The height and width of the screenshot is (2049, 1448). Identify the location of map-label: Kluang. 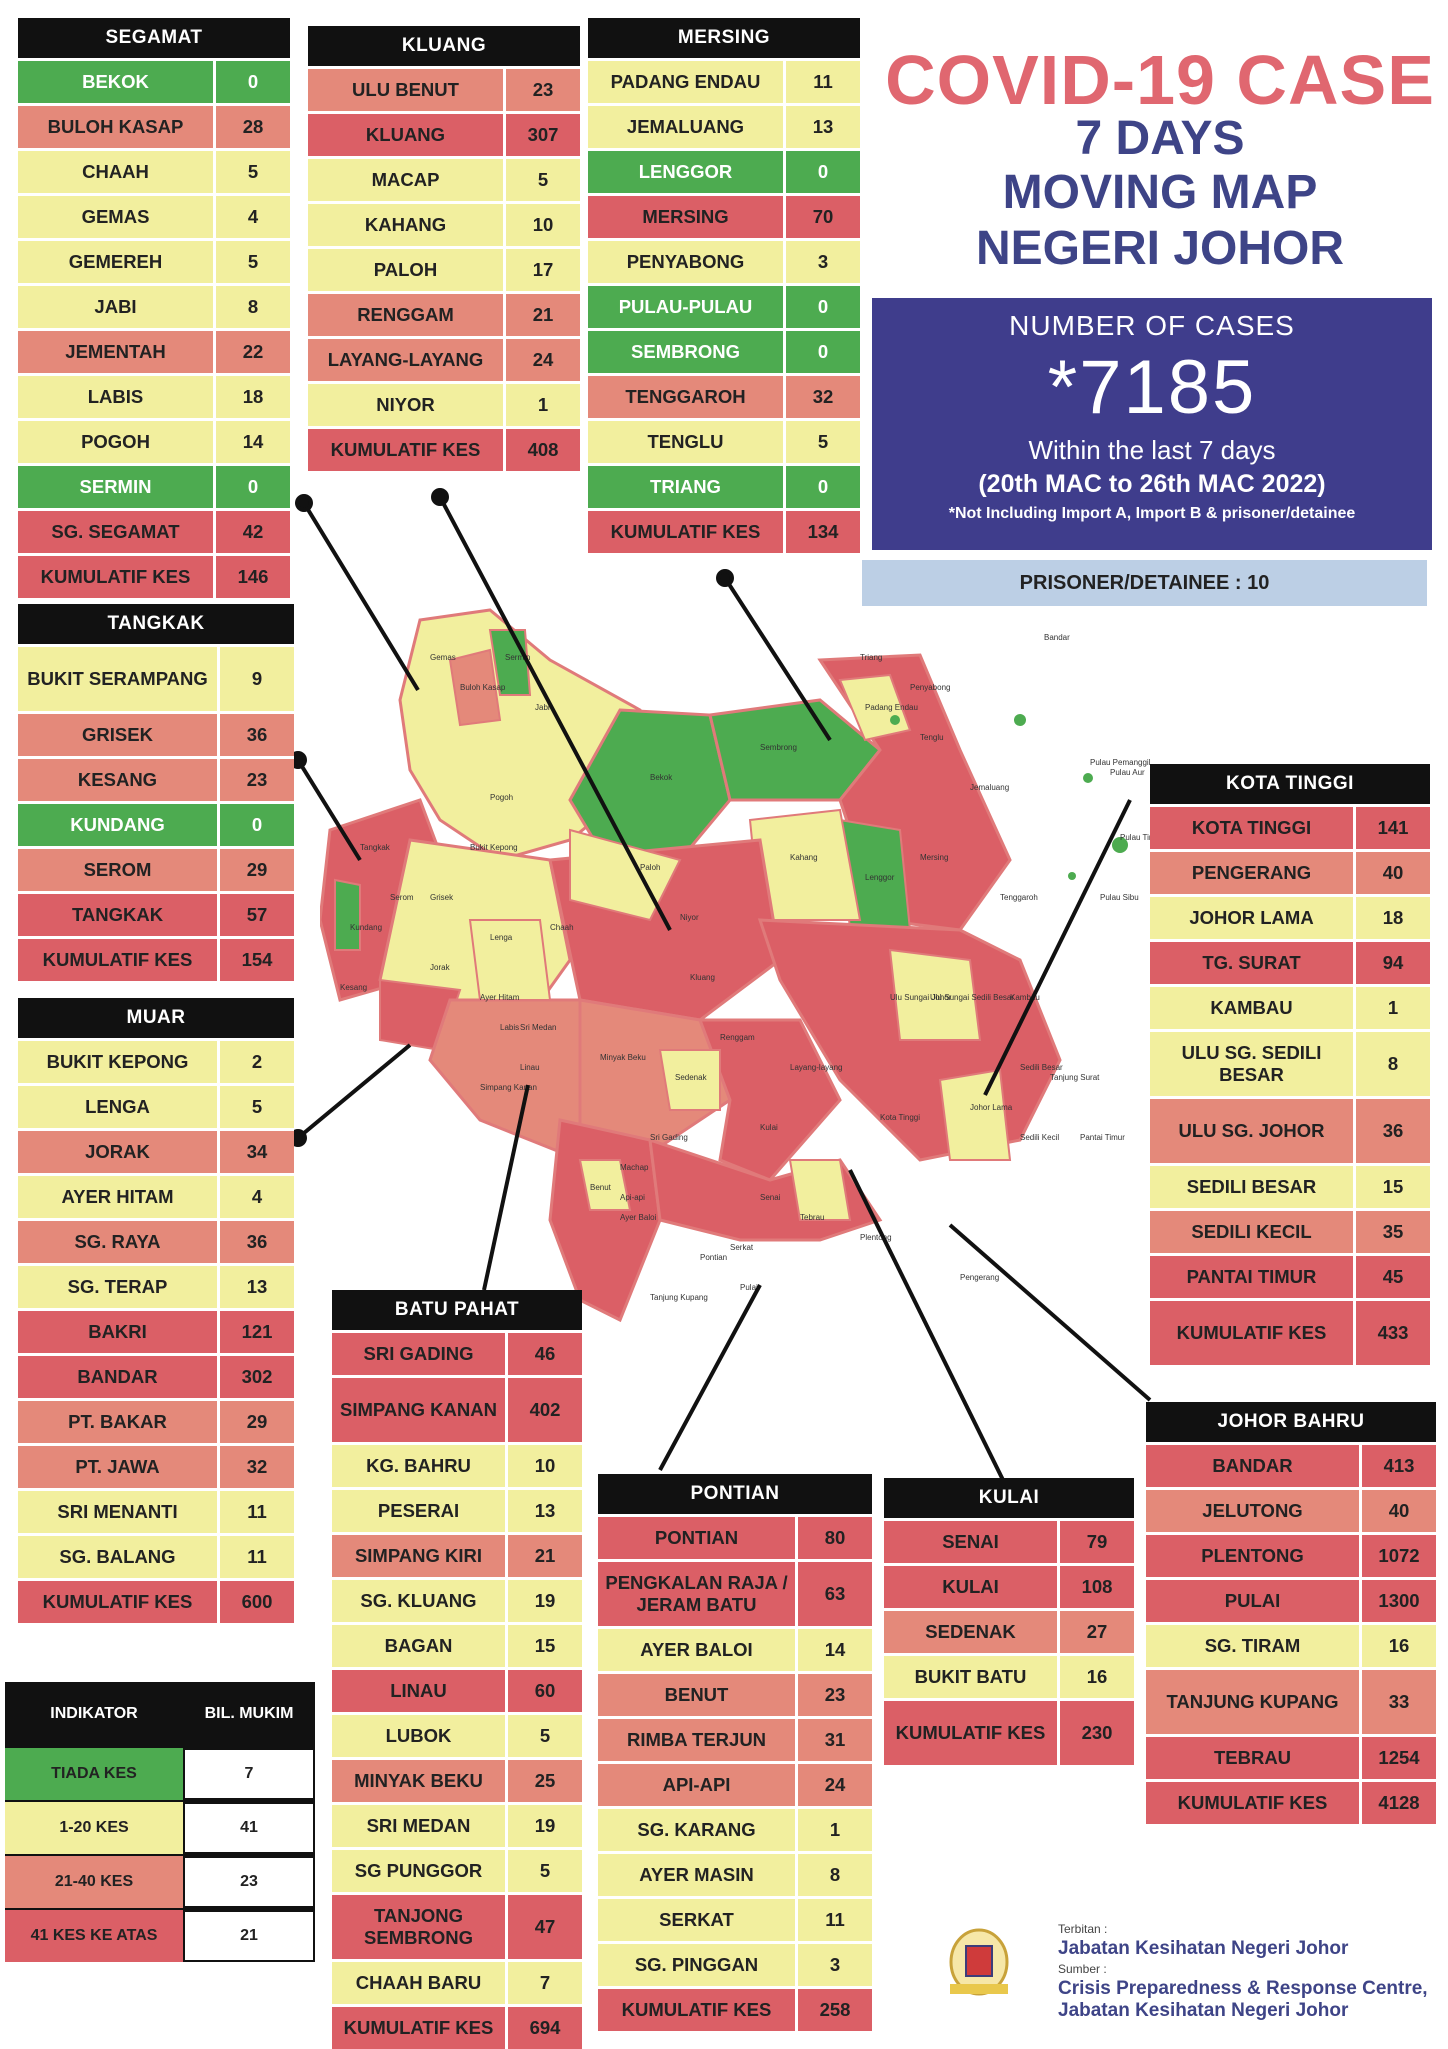
(702, 977).